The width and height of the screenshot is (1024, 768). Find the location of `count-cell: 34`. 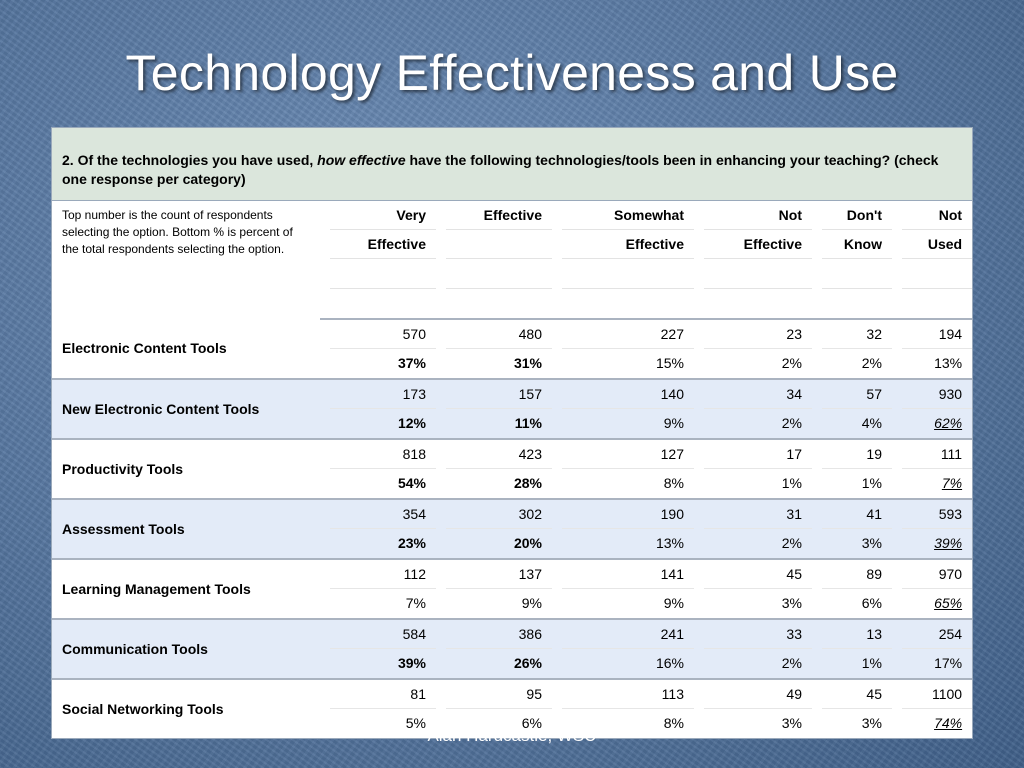

count-cell: 34 is located at coordinates (758, 393).